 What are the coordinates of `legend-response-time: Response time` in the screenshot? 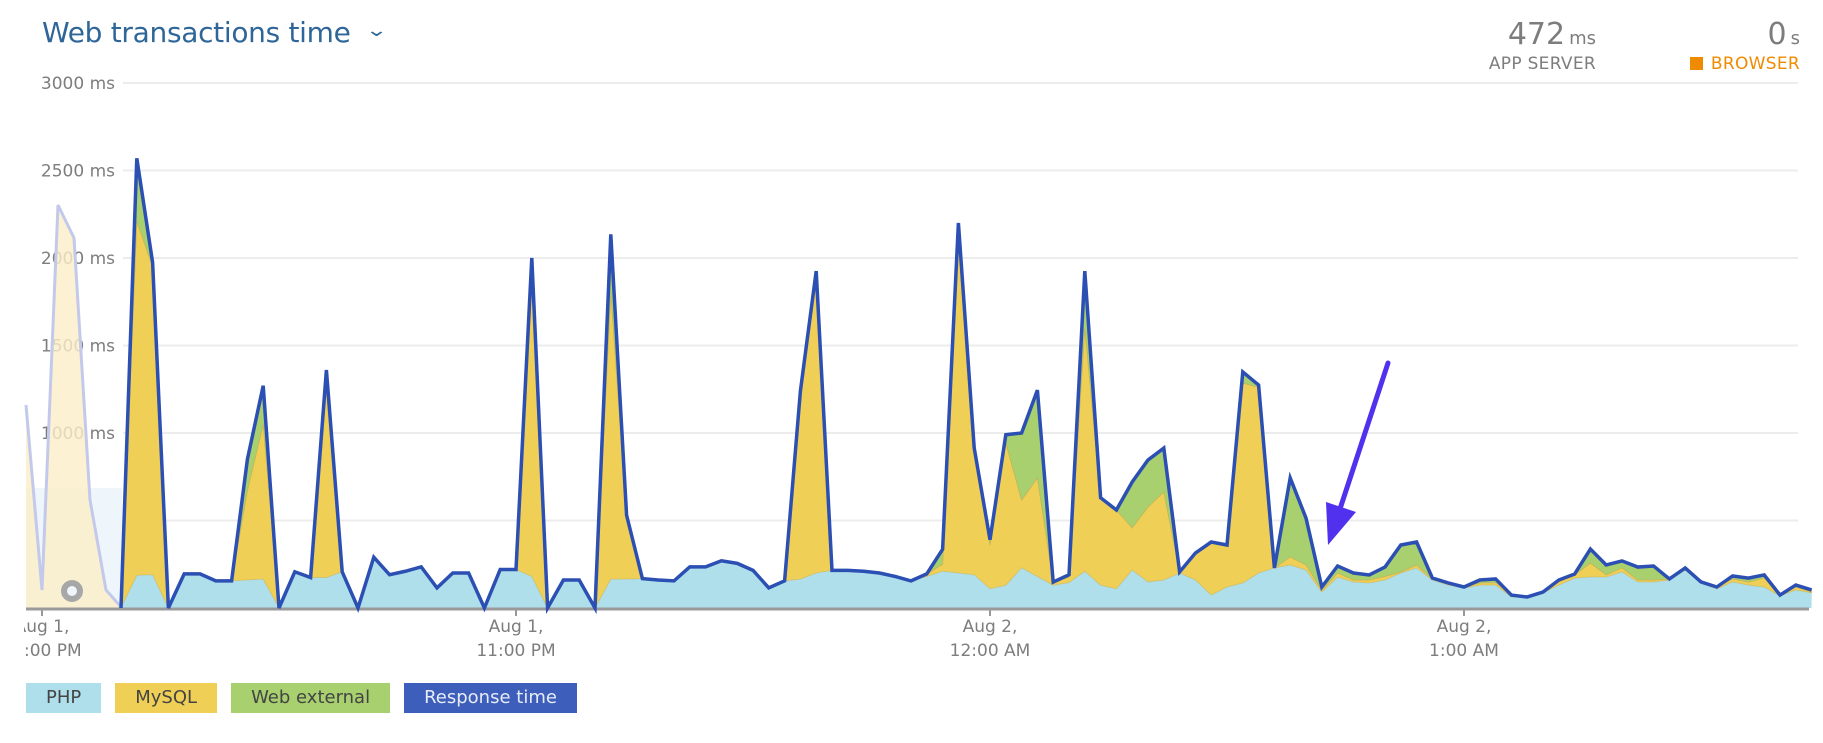 It's located at (490, 698).